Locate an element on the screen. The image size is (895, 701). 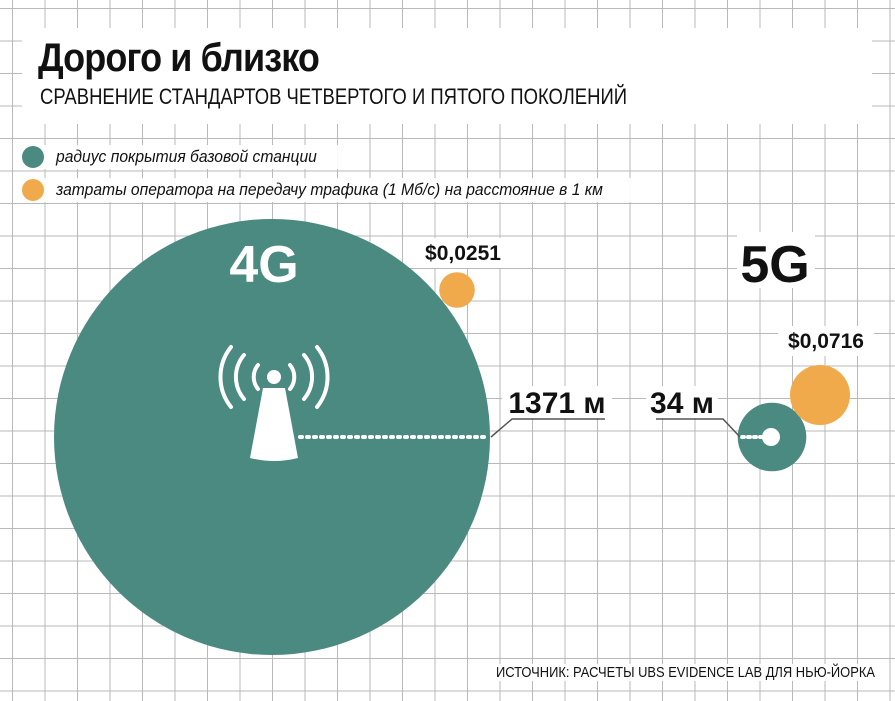
leader-line-5g is located at coordinates (698, 428).